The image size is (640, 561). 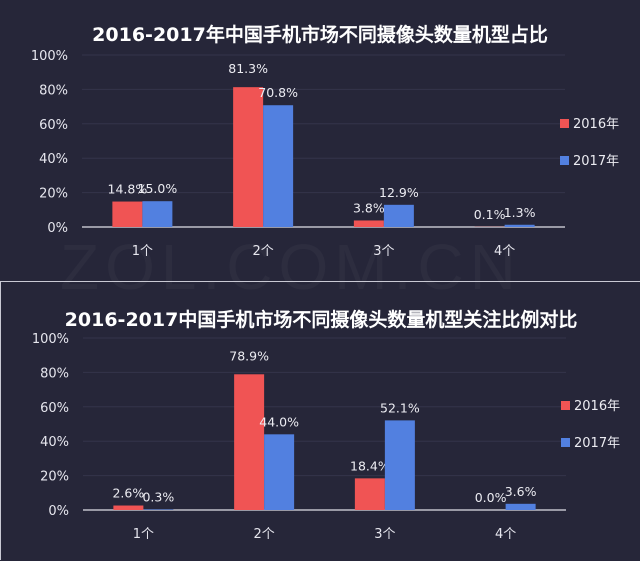 I want to click on data-label: 3.6%, so click(x=521, y=491).